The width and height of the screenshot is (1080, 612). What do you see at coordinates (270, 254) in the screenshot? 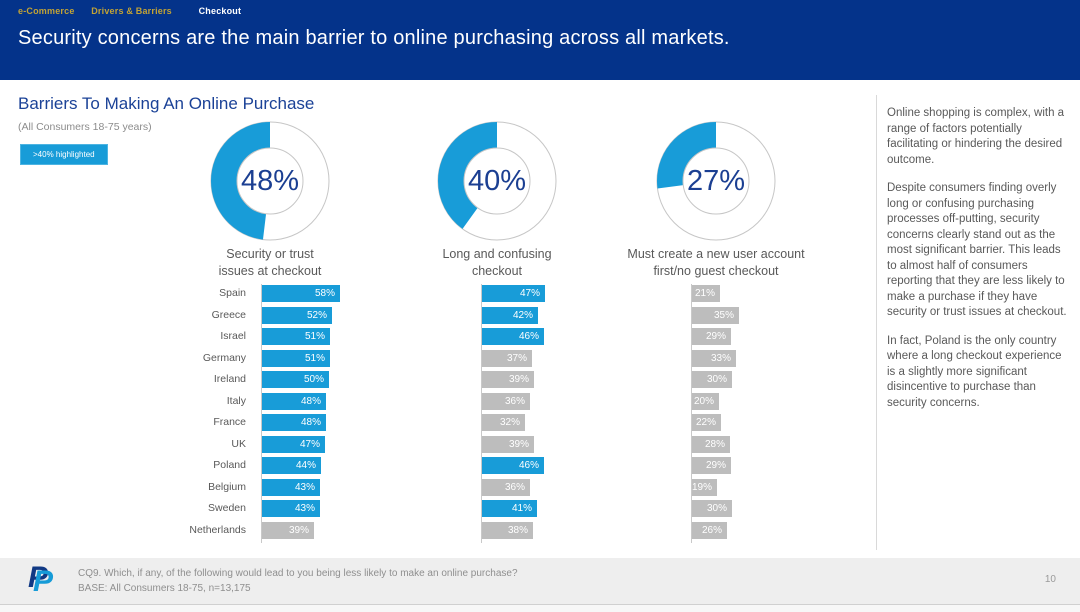
I see `donut-caption-line: Security or trust` at bounding box center [270, 254].